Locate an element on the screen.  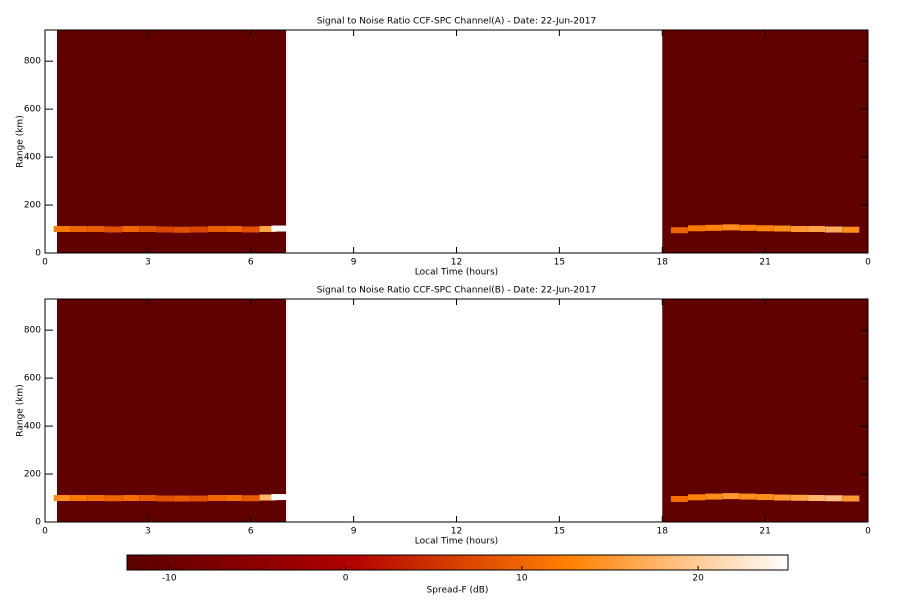
colorbar-tick-label: 20 is located at coordinates (698, 579).